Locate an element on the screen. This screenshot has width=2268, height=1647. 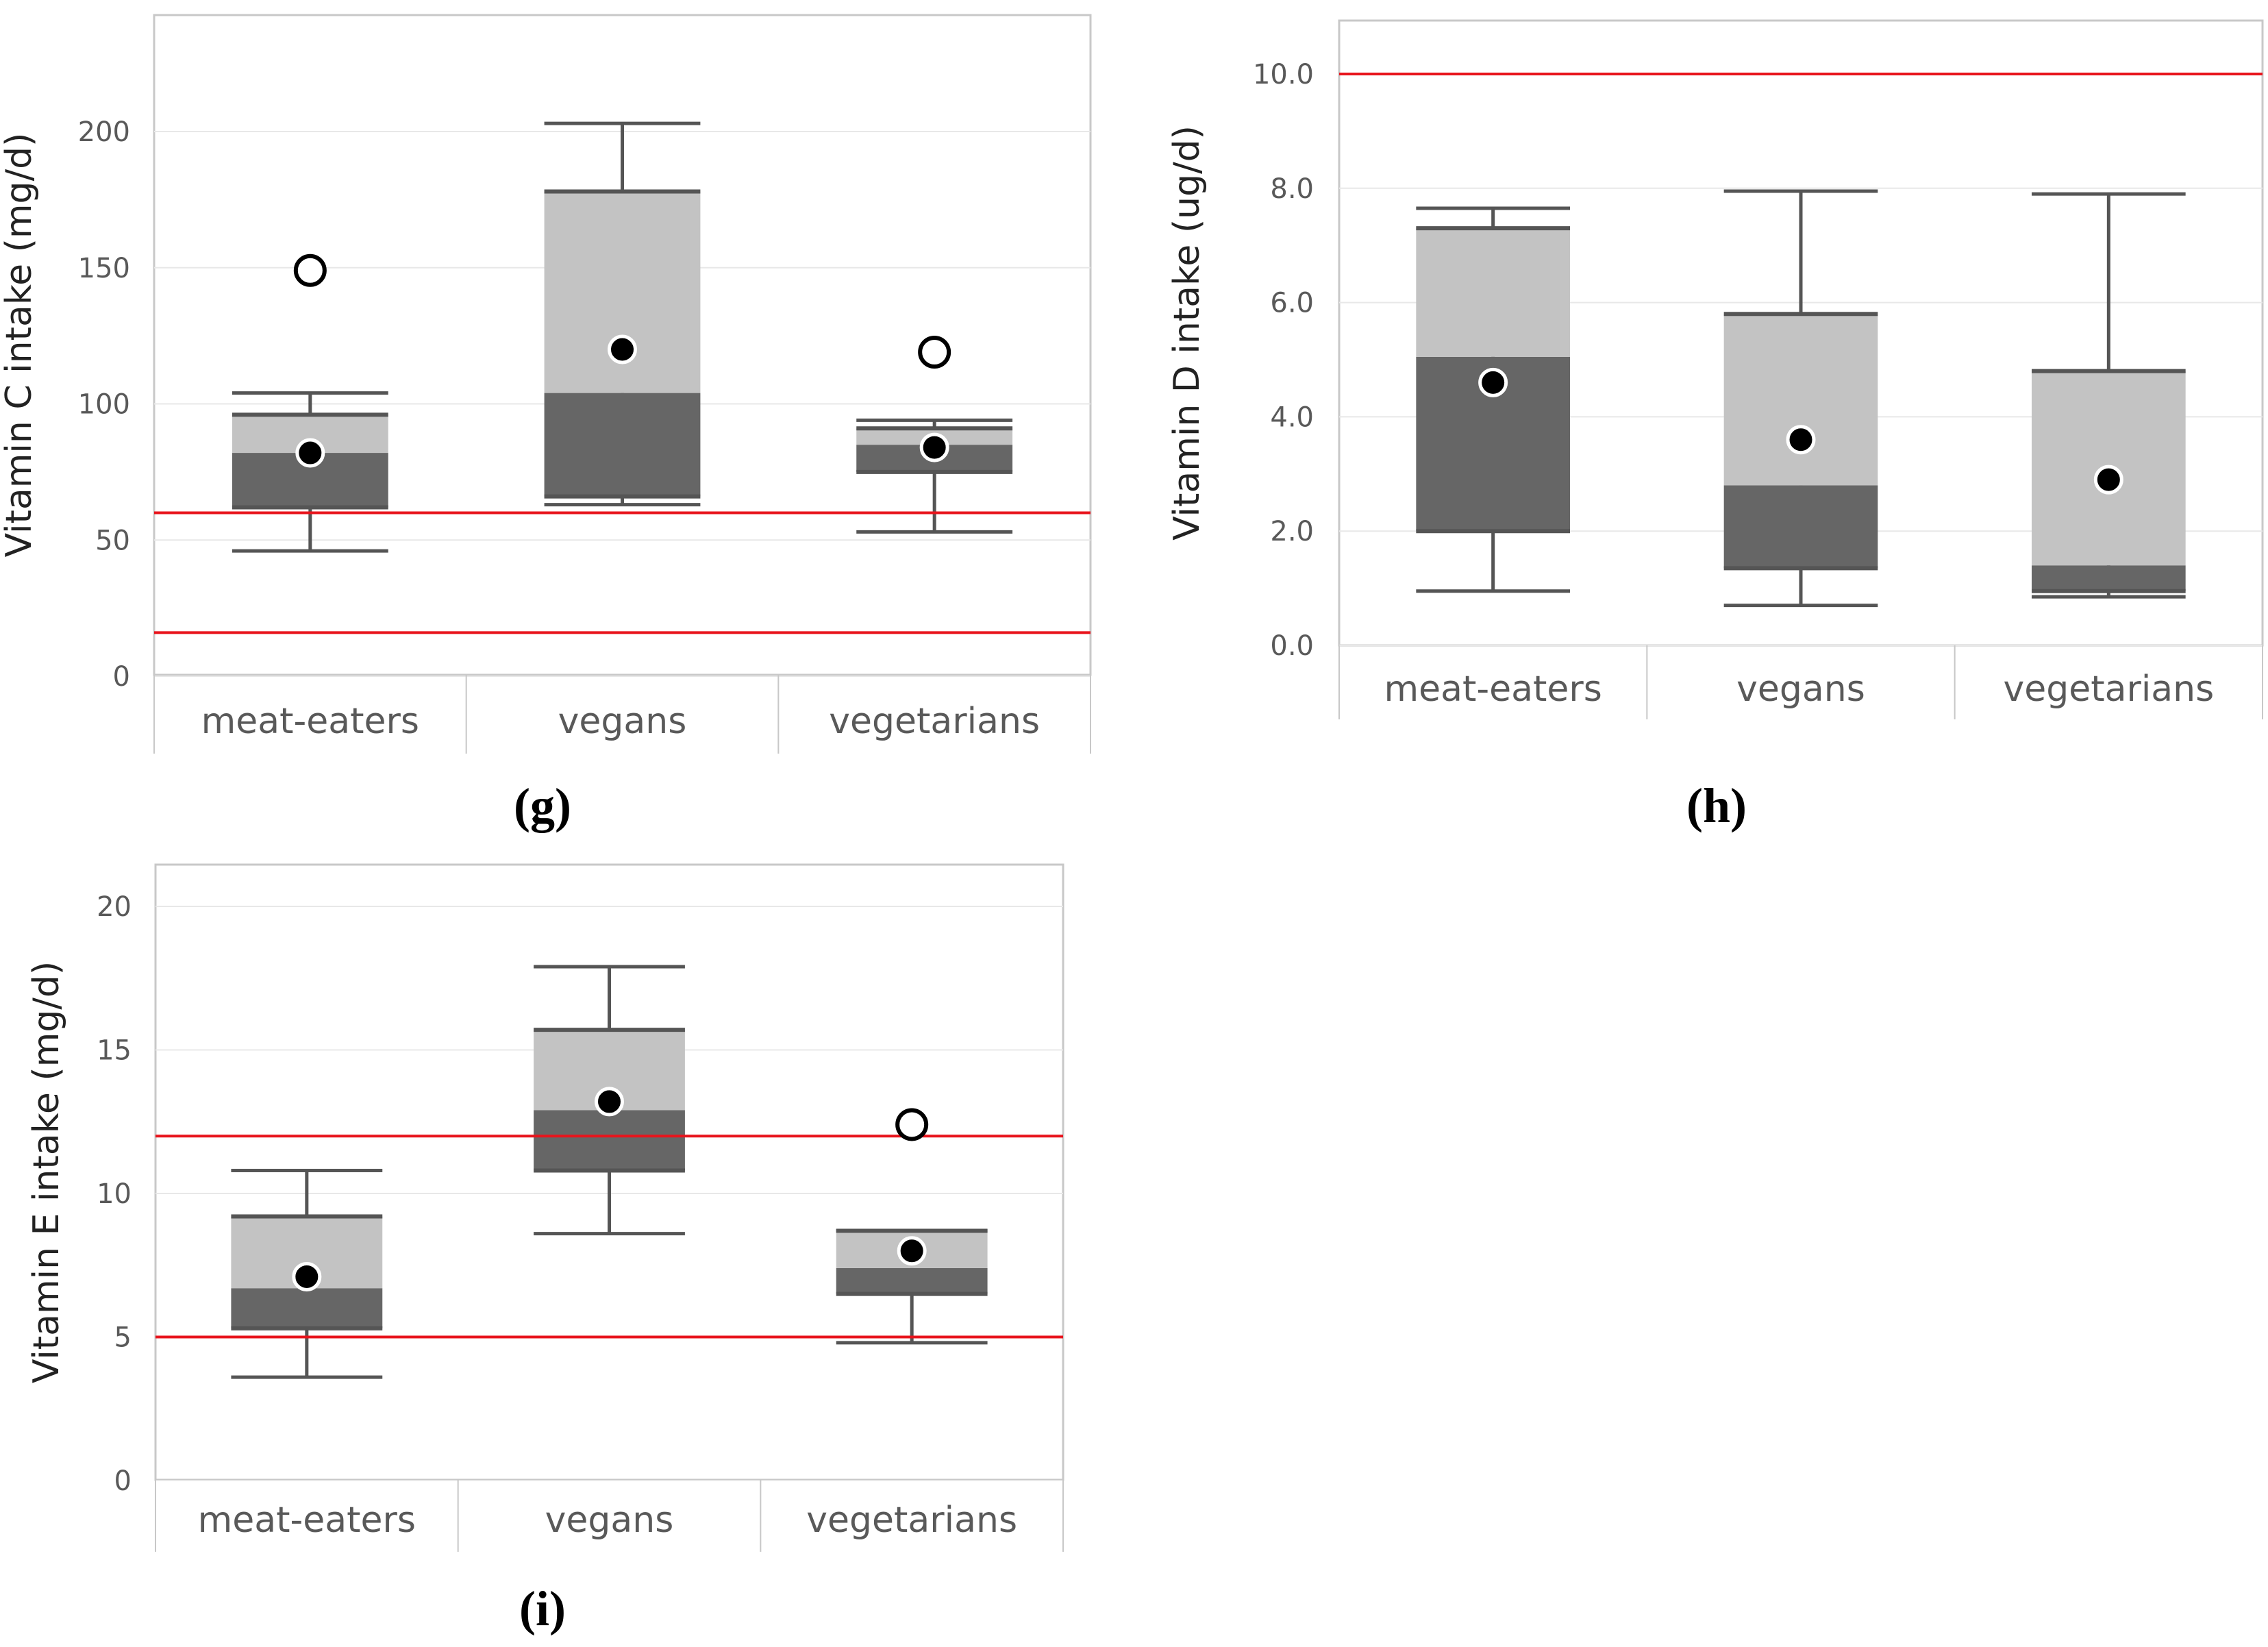
y-tick-label: 200 is located at coordinates (104, 132).